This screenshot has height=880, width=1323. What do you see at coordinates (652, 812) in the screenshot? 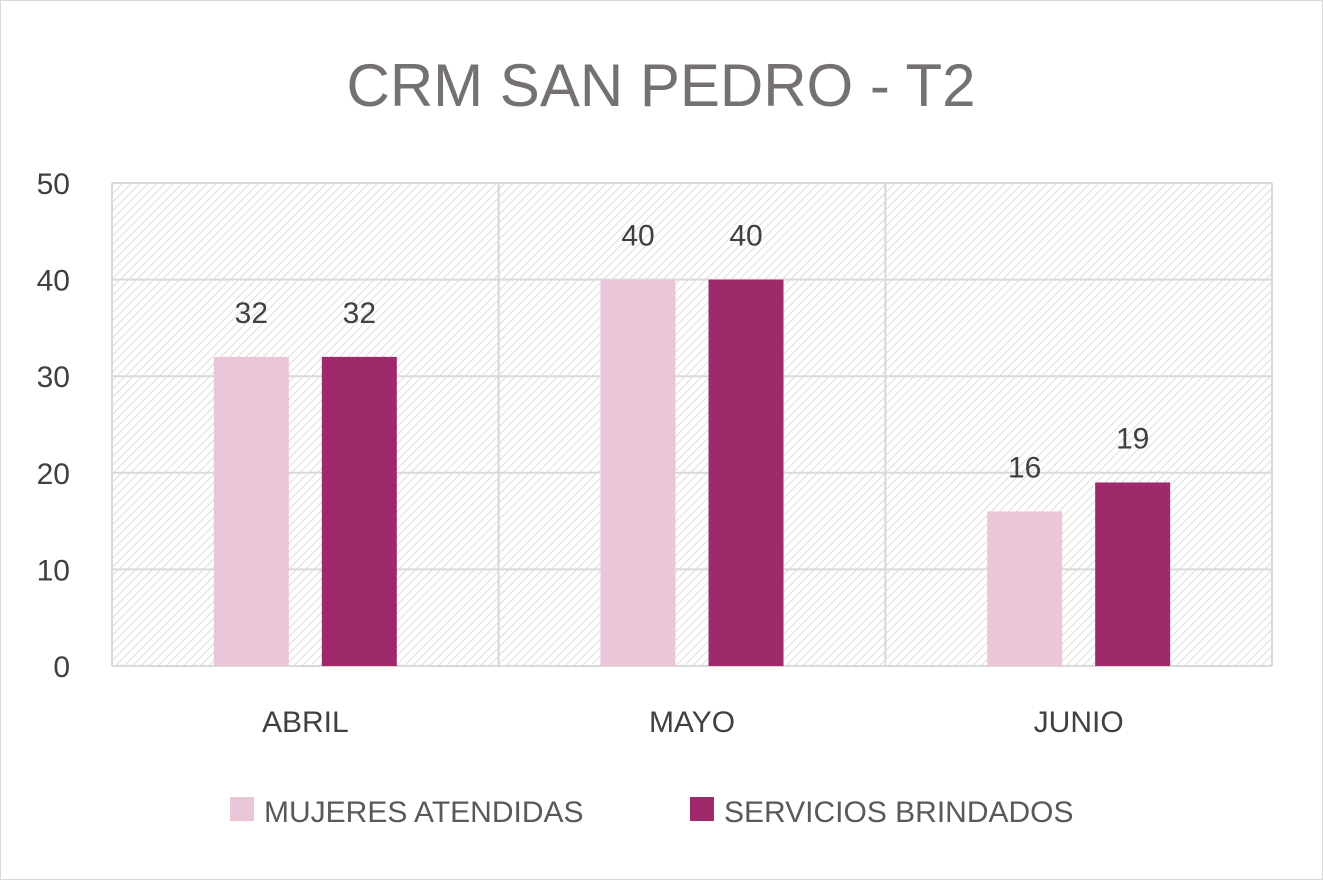
I see `legend: MUJERES ATENDIDAS SERVICIOS BRINDADOS` at bounding box center [652, 812].